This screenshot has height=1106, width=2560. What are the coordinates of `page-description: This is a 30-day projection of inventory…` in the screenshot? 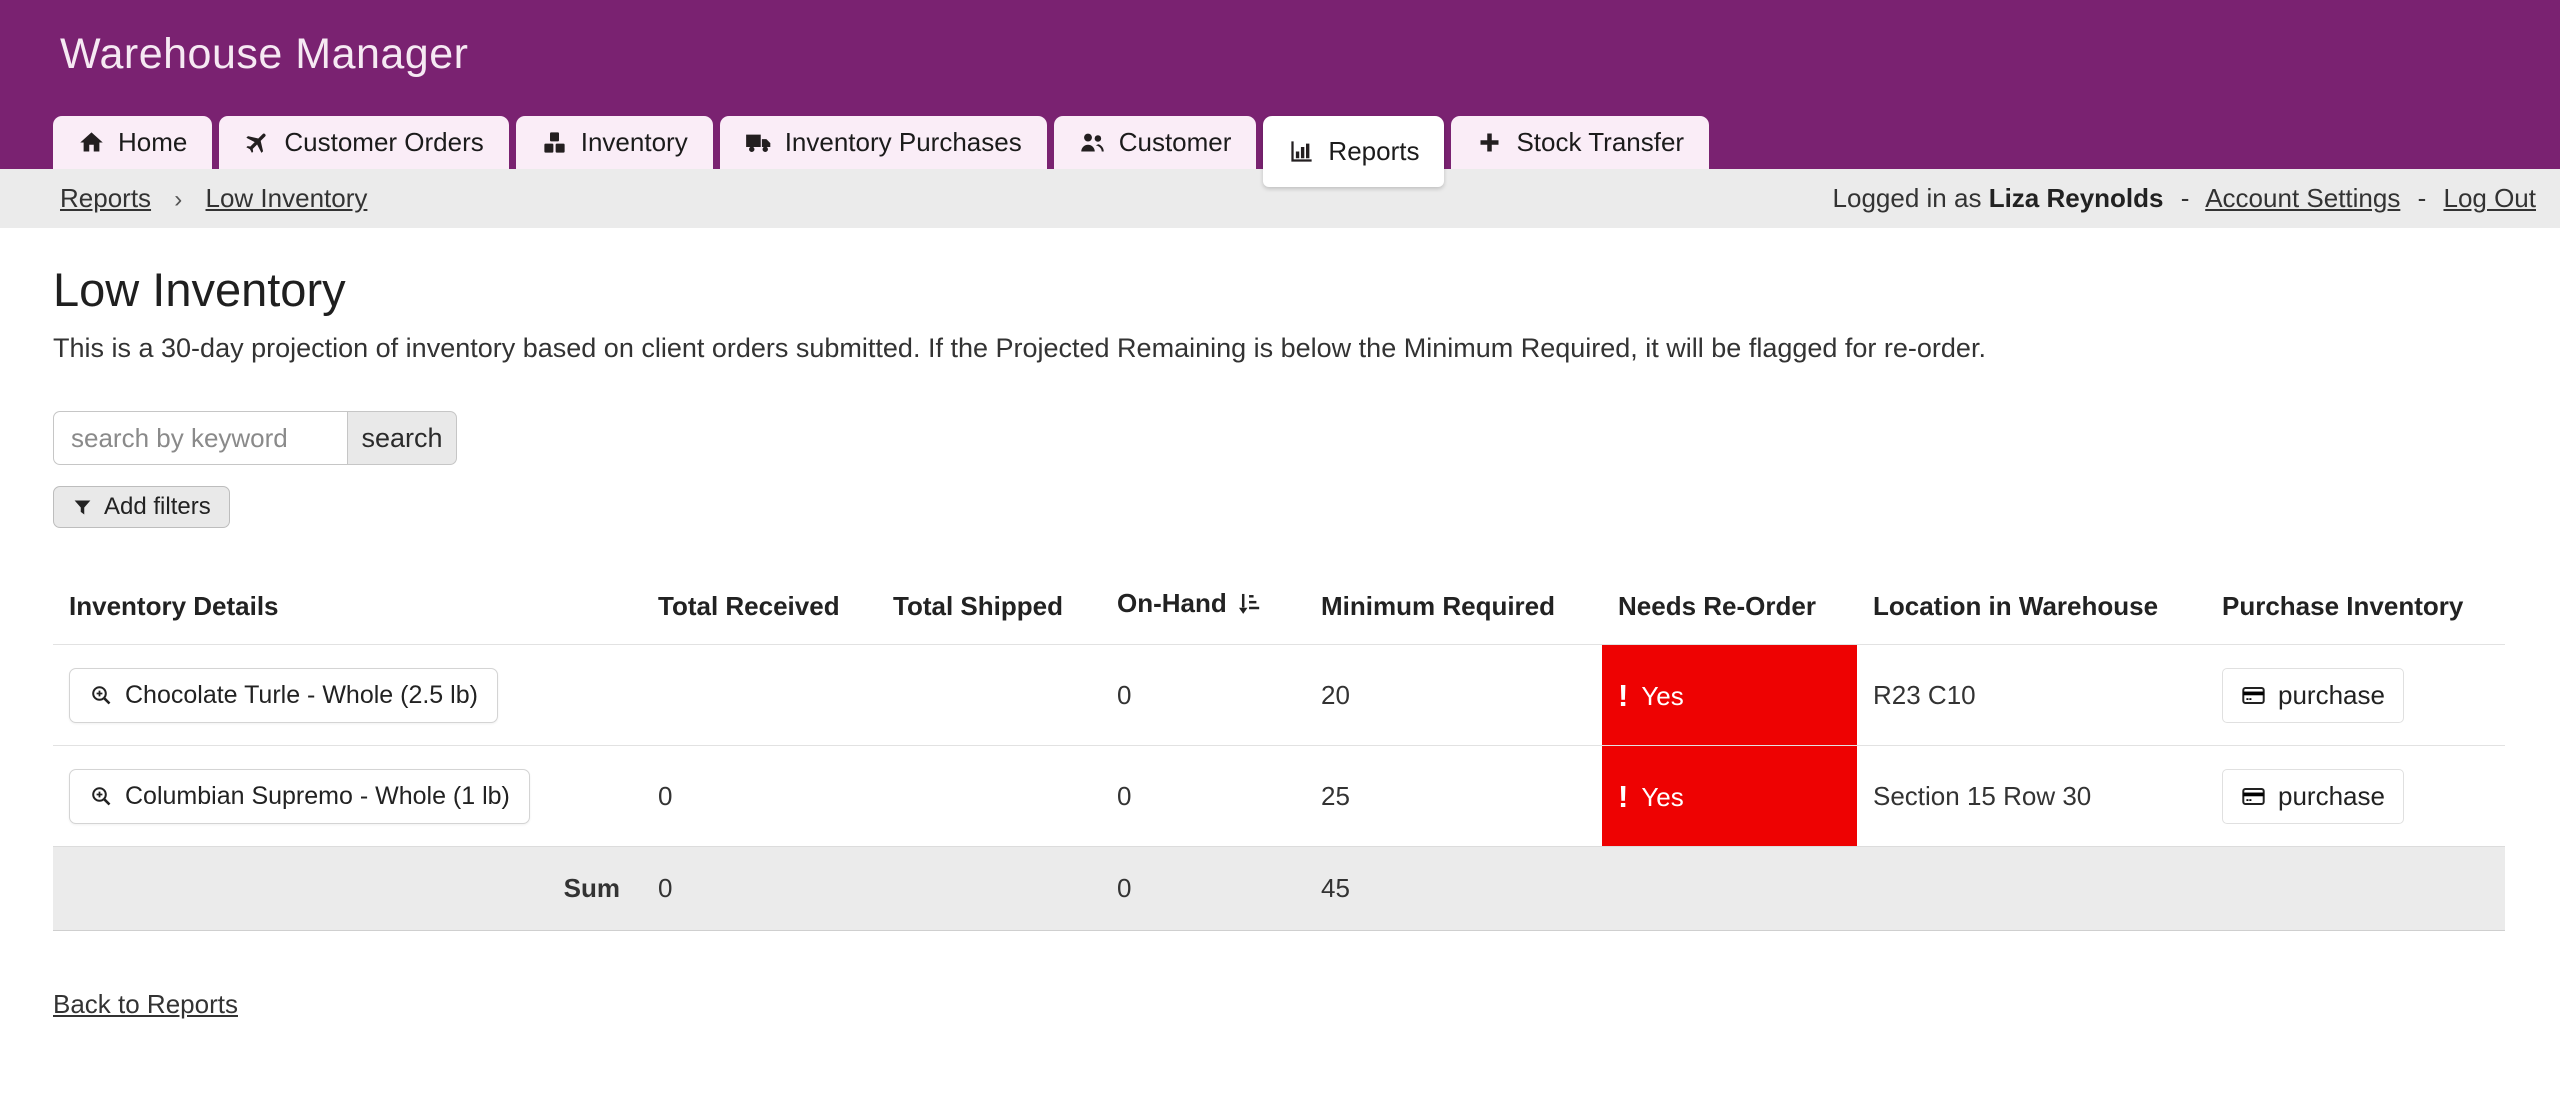 It's located at (1019, 348).